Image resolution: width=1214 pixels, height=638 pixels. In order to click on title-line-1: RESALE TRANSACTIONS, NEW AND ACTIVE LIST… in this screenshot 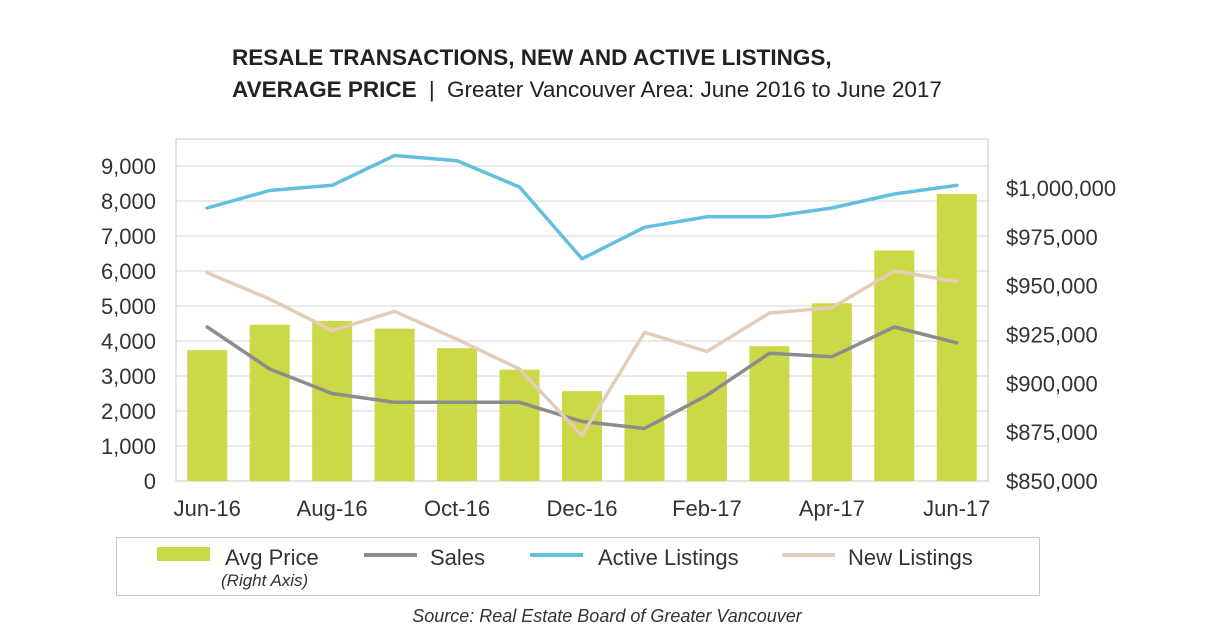, I will do `click(532, 57)`.